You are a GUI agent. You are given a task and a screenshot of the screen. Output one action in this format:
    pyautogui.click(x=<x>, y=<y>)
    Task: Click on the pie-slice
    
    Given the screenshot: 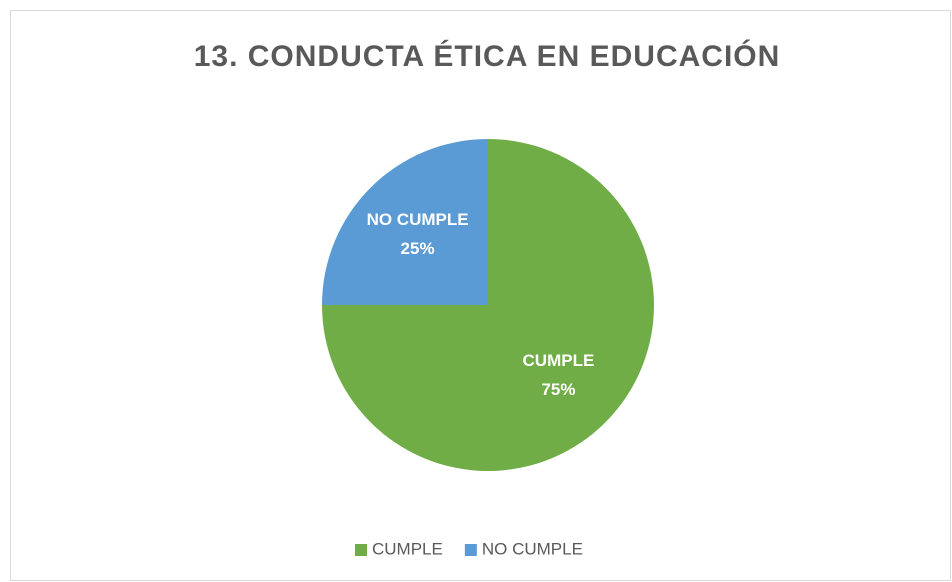 What is the action you would take?
    pyautogui.click(x=405, y=222)
    